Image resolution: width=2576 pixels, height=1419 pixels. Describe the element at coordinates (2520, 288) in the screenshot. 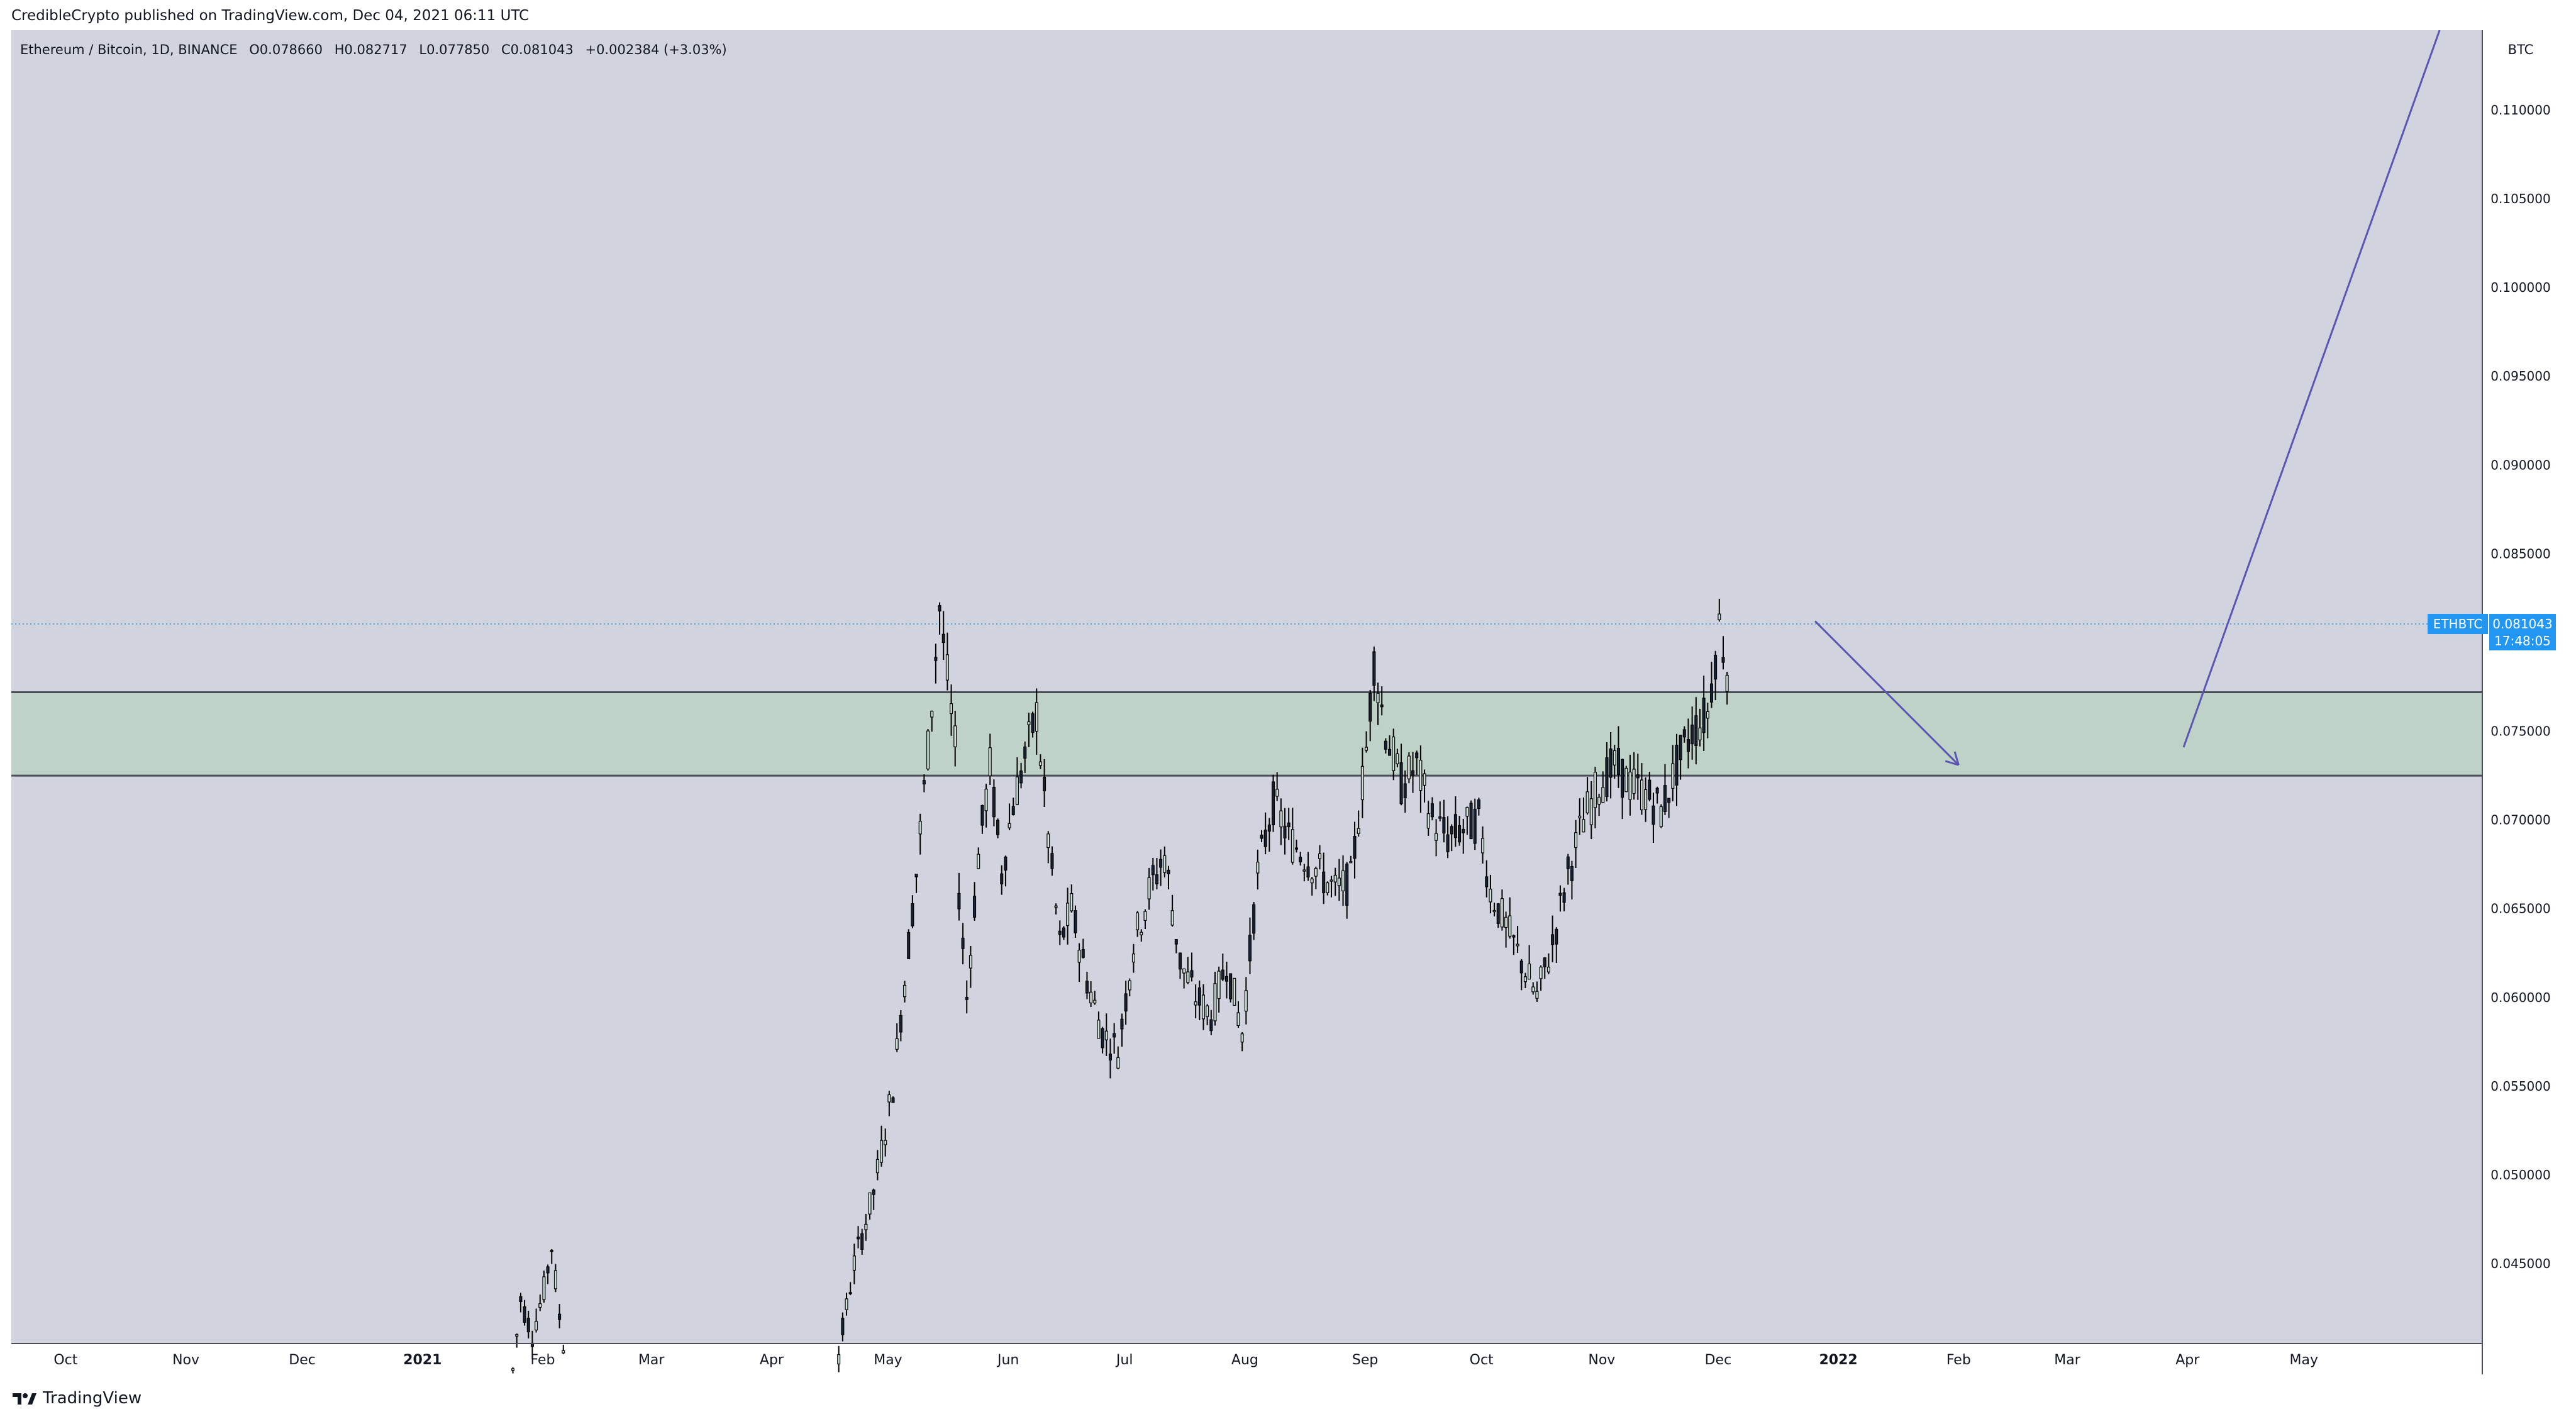

I see `price-tick-label: 0.100000` at that location.